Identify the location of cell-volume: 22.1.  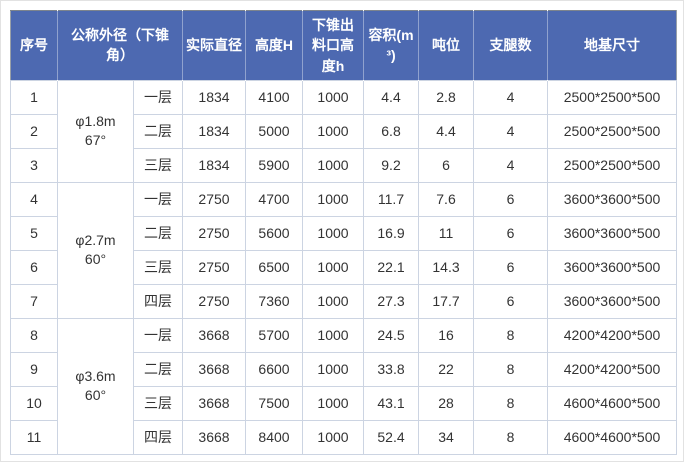
(391, 267).